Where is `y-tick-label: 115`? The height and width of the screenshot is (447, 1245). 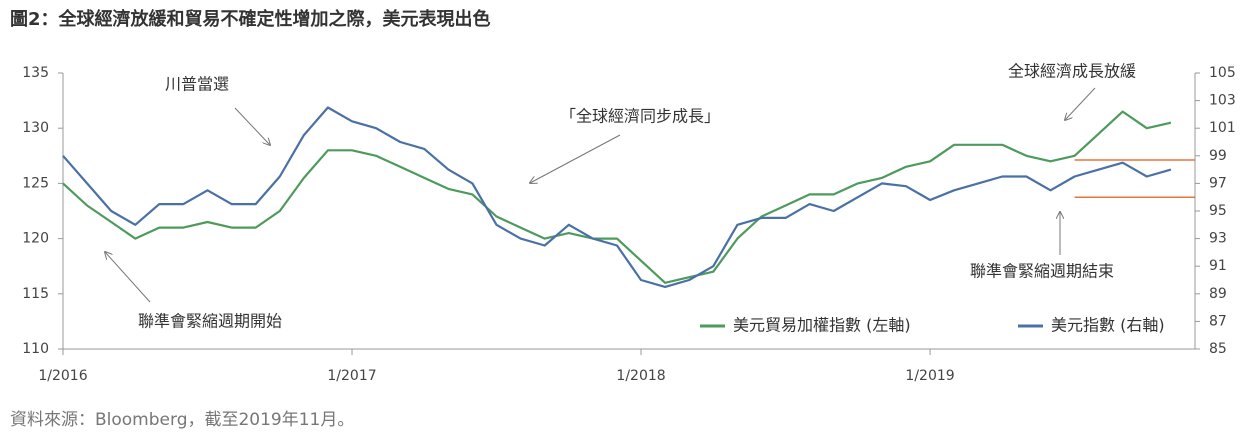 y-tick-label: 115 is located at coordinates (35, 294).